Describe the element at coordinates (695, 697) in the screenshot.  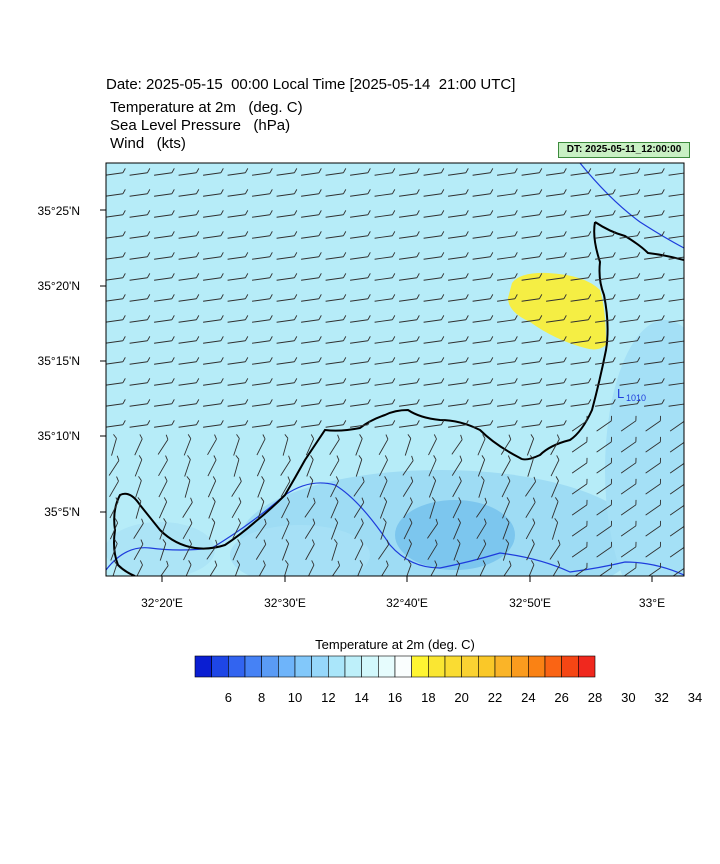
I see `colorbar-tick-label: 34` at that location.